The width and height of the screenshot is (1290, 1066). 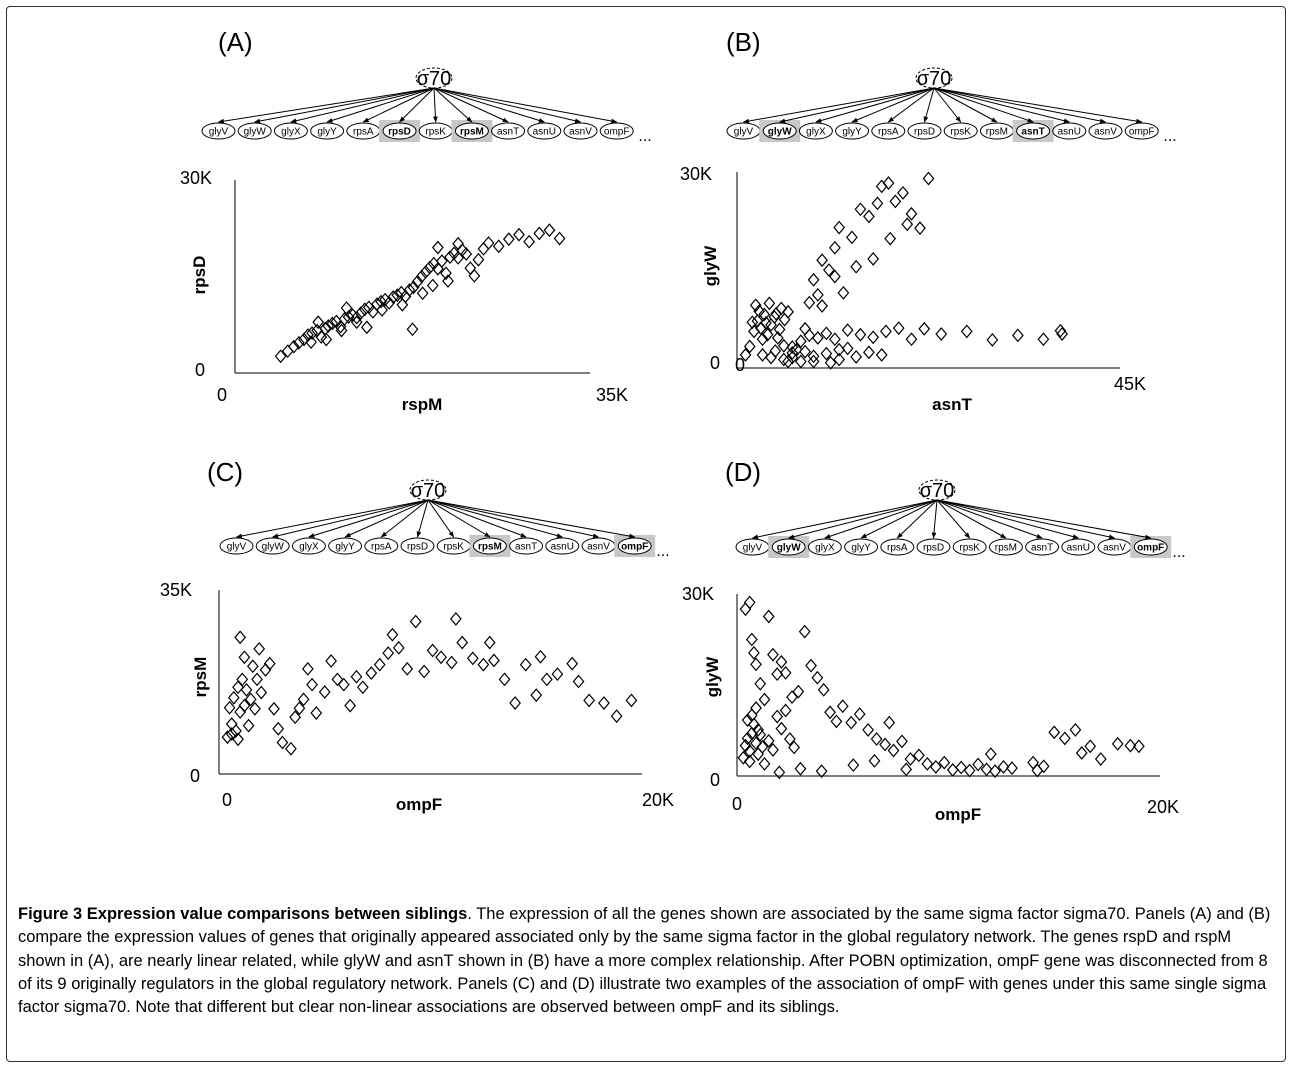 I want to click on panel-label: (A), so click(x=235, y=42).